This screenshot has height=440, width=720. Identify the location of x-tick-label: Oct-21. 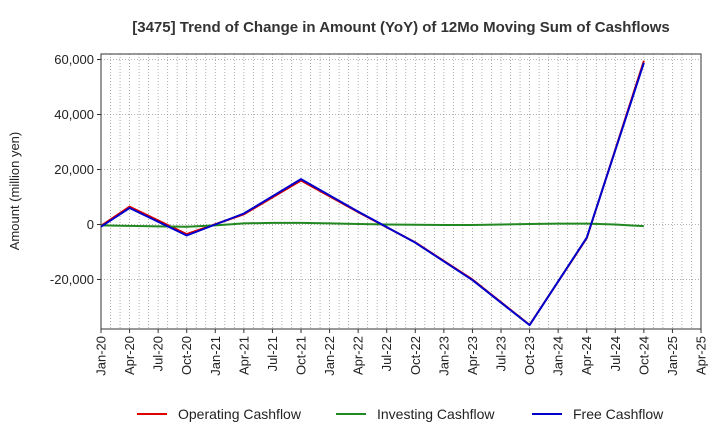
(301, 355).